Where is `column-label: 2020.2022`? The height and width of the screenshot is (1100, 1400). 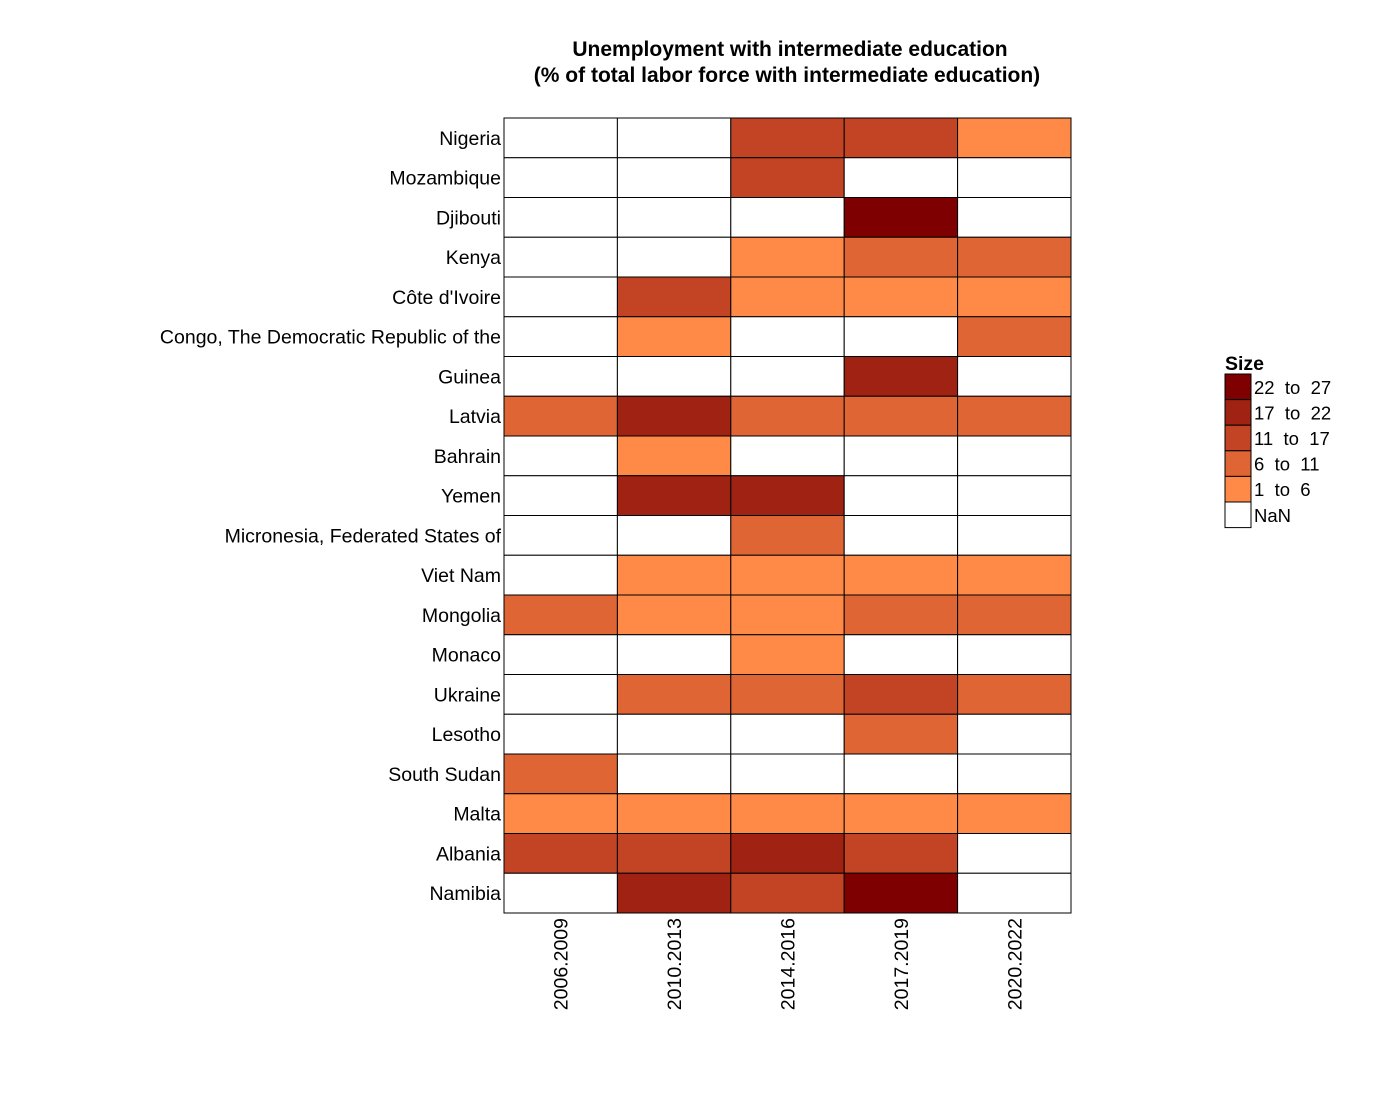 column-label: 2020.2022 is located at coordinates (1015, 964).